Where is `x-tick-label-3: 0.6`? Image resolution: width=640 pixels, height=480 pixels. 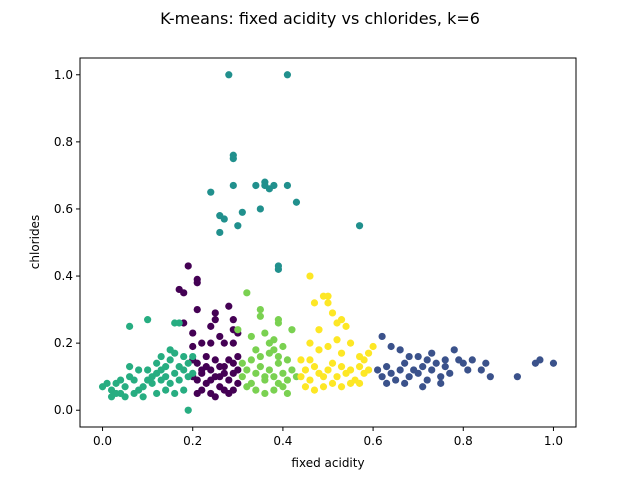
x-tick-label-3: 0.6 is located at coordinates (373, 441).